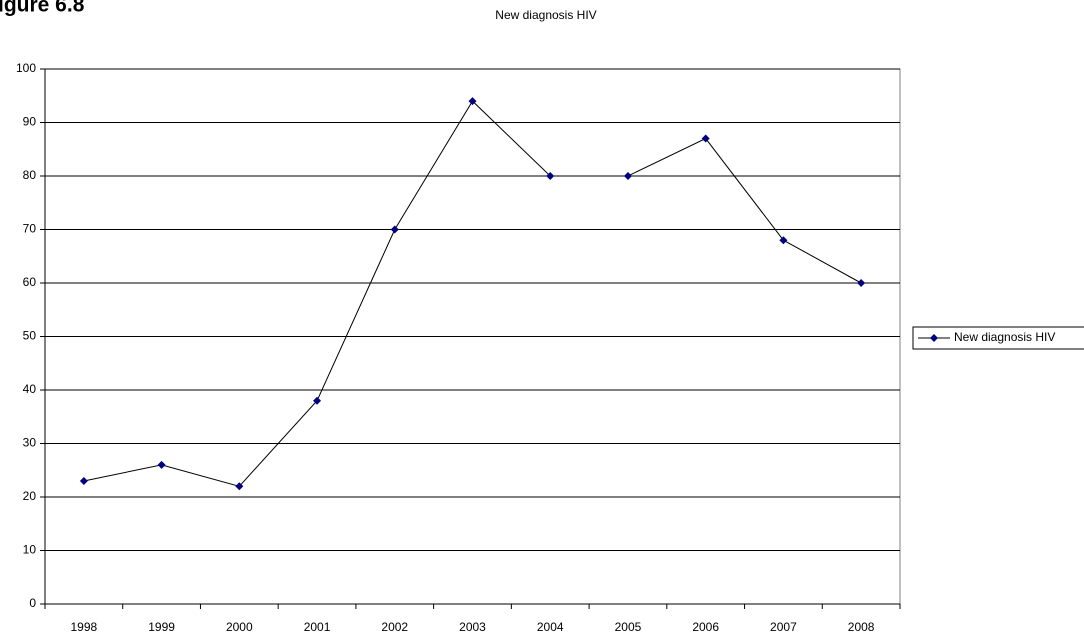  I want to click on x-tick-label: 1998, so click(84, 626).